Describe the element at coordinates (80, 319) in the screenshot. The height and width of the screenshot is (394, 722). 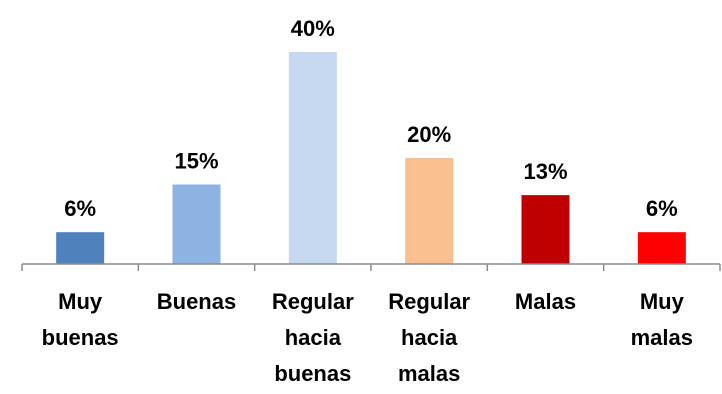
I see `category-label: Muy buenas` at that location.